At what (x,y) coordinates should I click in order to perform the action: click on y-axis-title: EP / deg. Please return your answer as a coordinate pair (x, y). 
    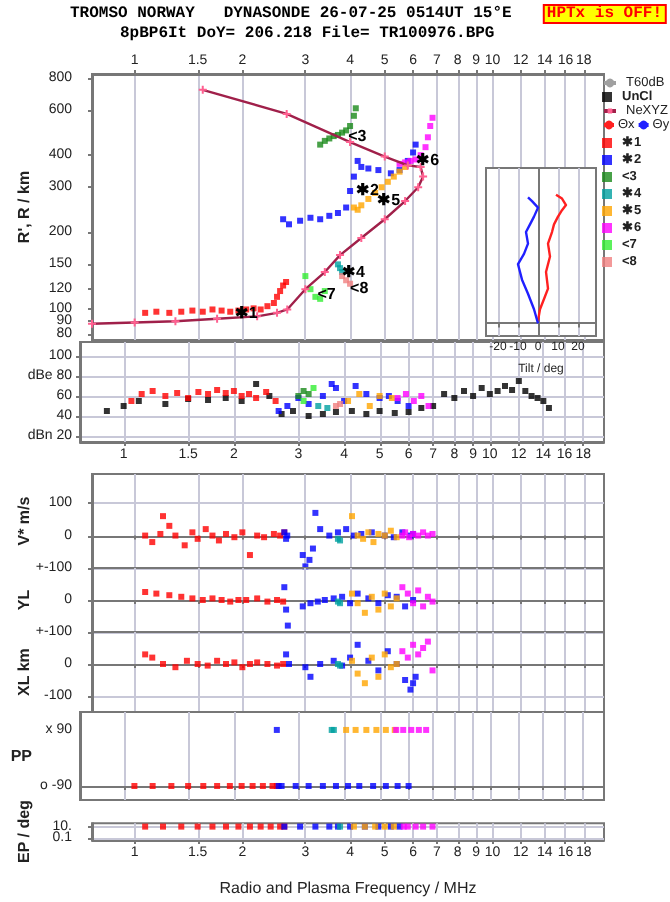
    Looking at the image, I should click on (24, 831).